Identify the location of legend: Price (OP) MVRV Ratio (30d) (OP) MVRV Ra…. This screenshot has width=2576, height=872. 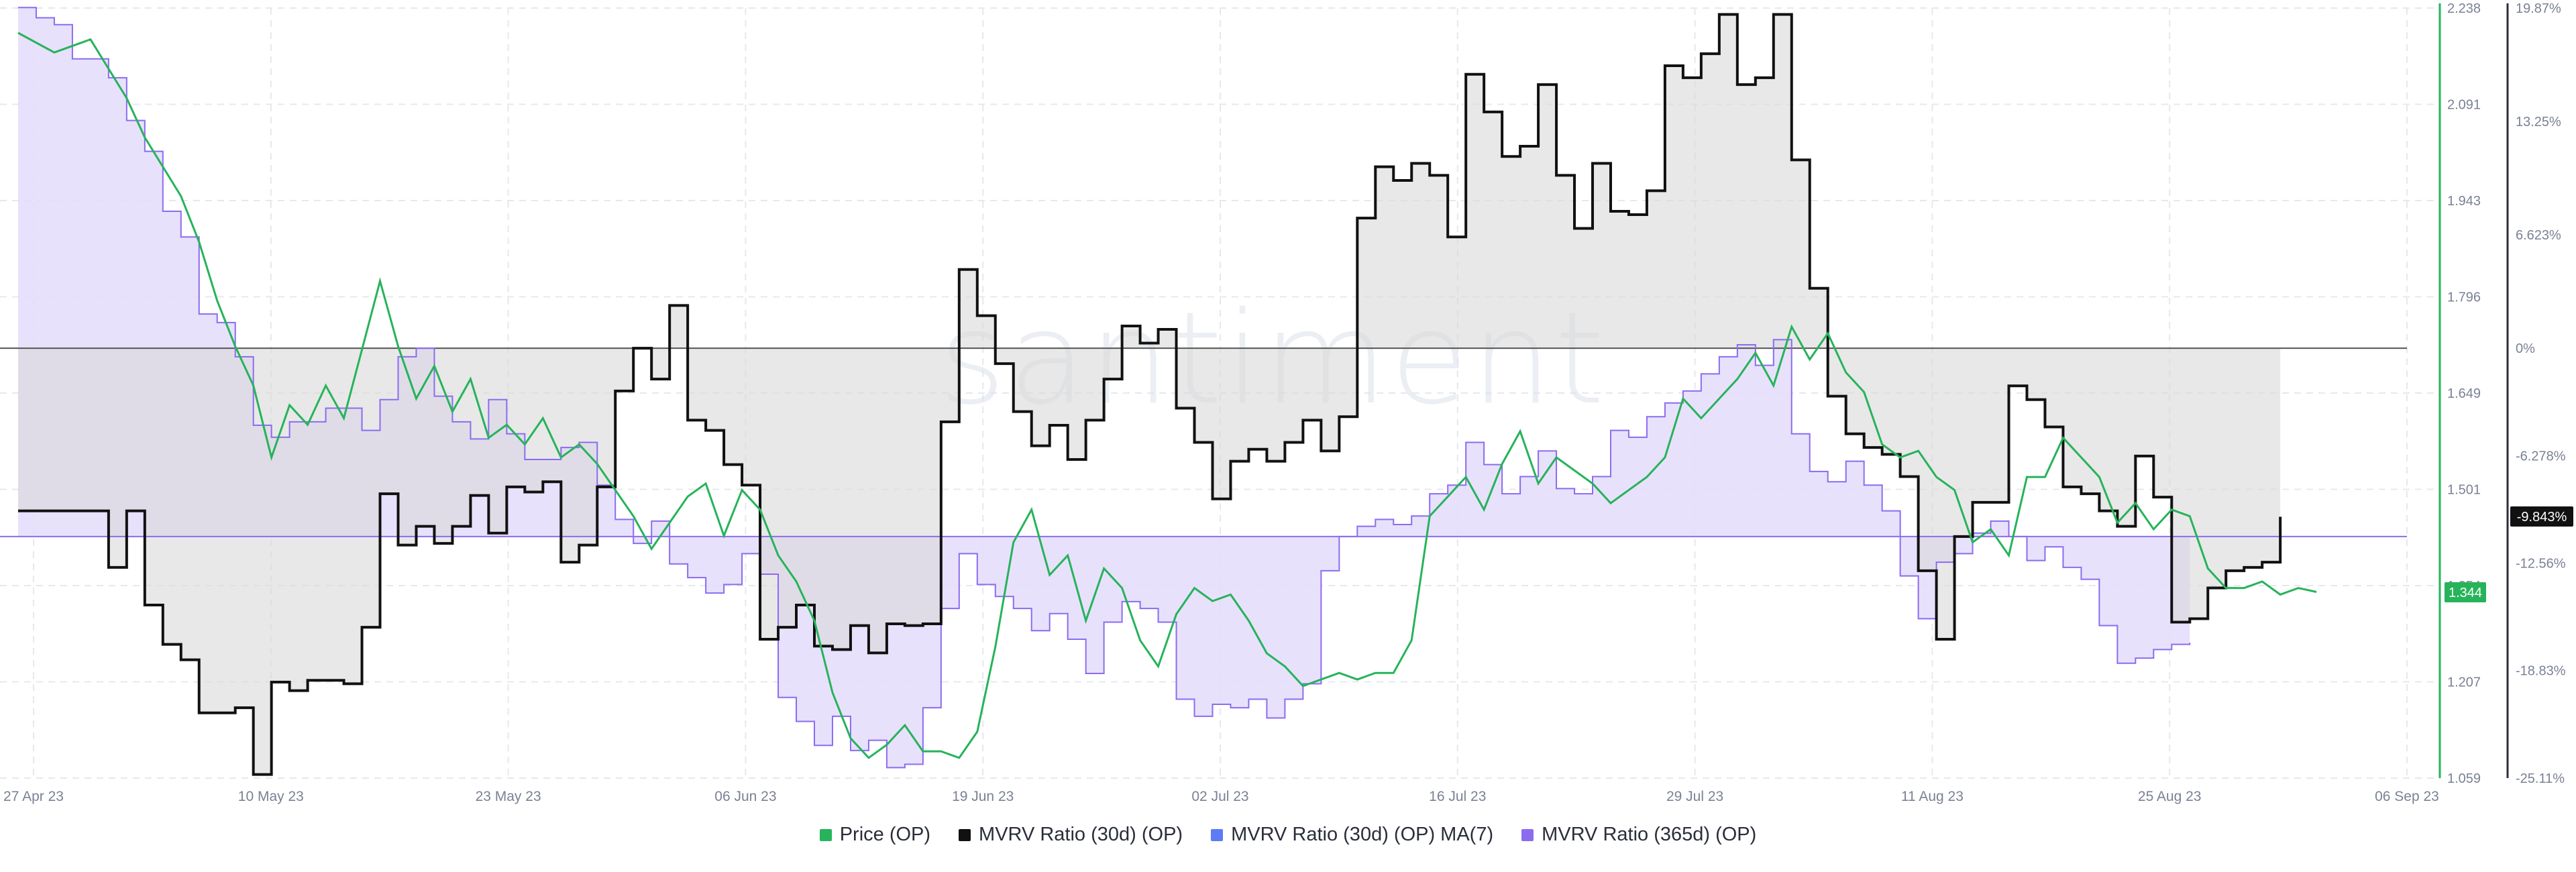
(1288, 835).